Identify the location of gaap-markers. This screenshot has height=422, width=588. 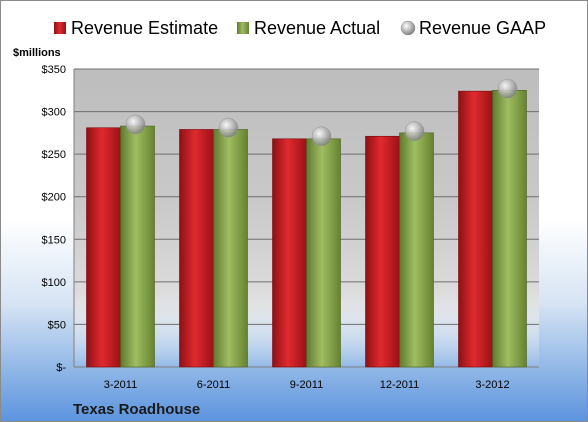
(321, 112).